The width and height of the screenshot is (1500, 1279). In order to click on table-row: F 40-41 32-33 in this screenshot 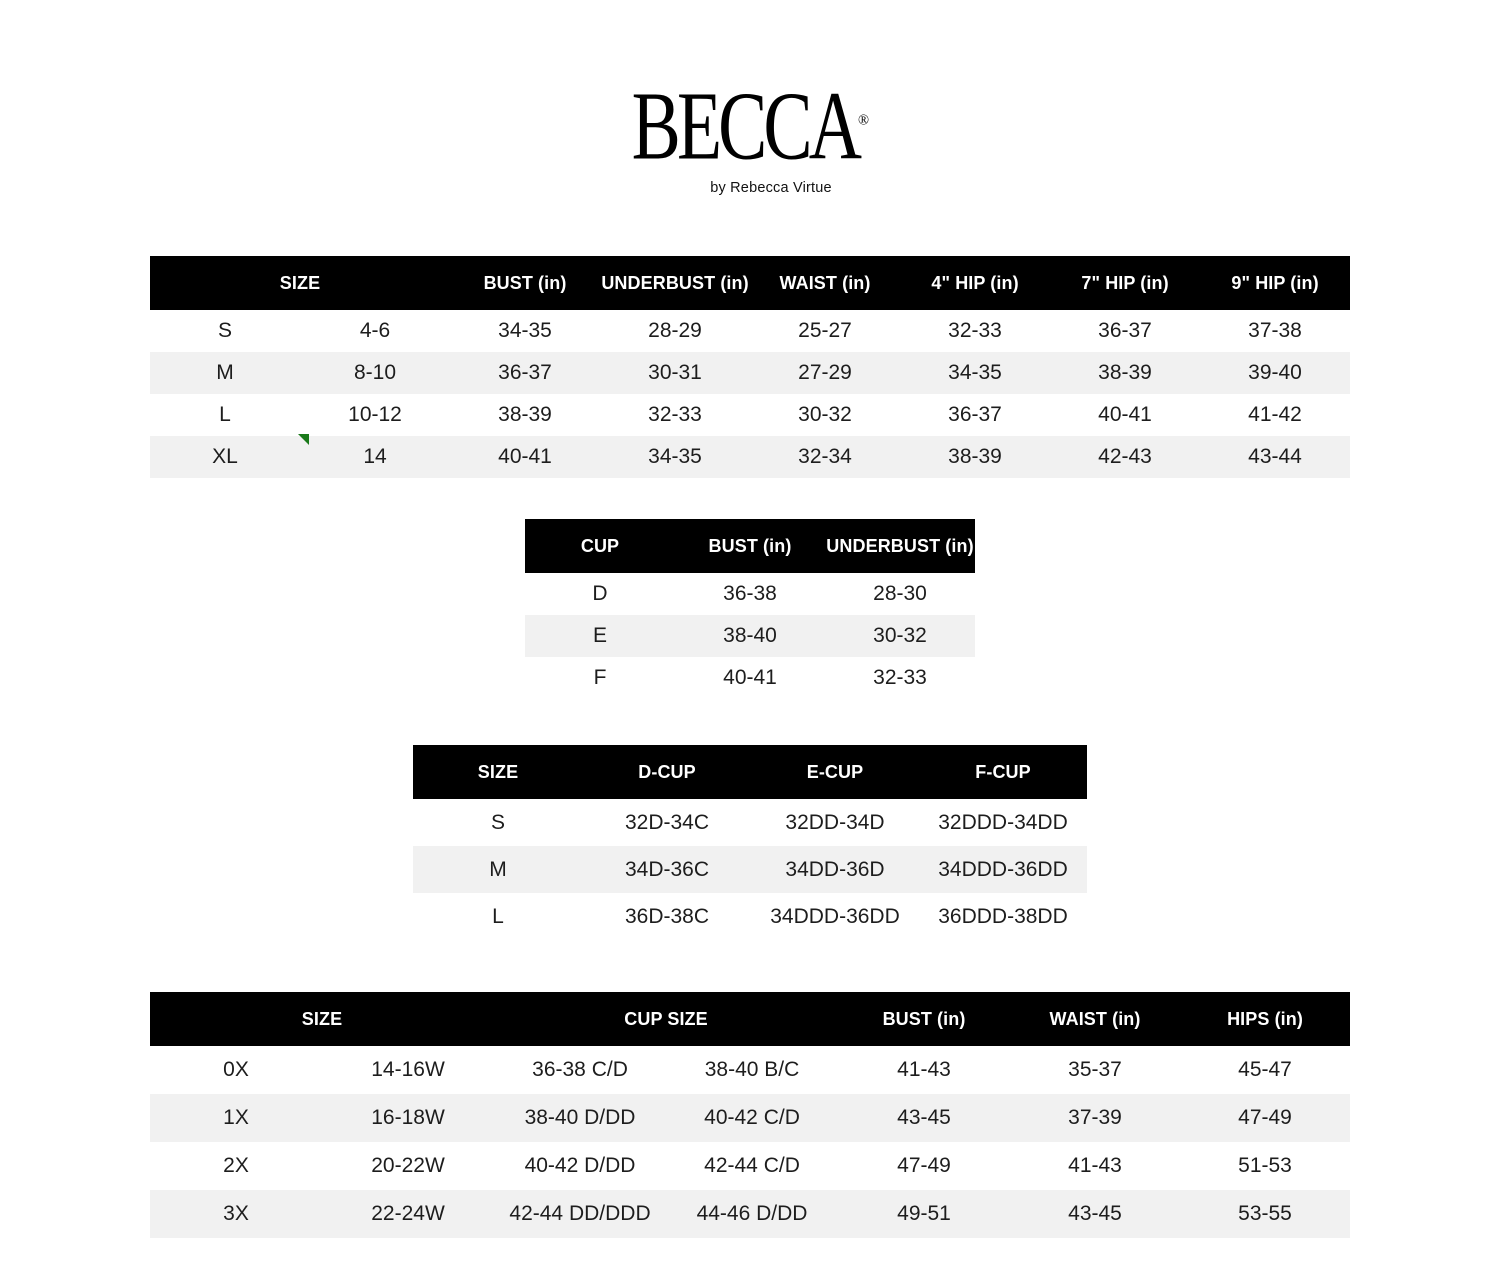, I will do `click(750, 678)`.